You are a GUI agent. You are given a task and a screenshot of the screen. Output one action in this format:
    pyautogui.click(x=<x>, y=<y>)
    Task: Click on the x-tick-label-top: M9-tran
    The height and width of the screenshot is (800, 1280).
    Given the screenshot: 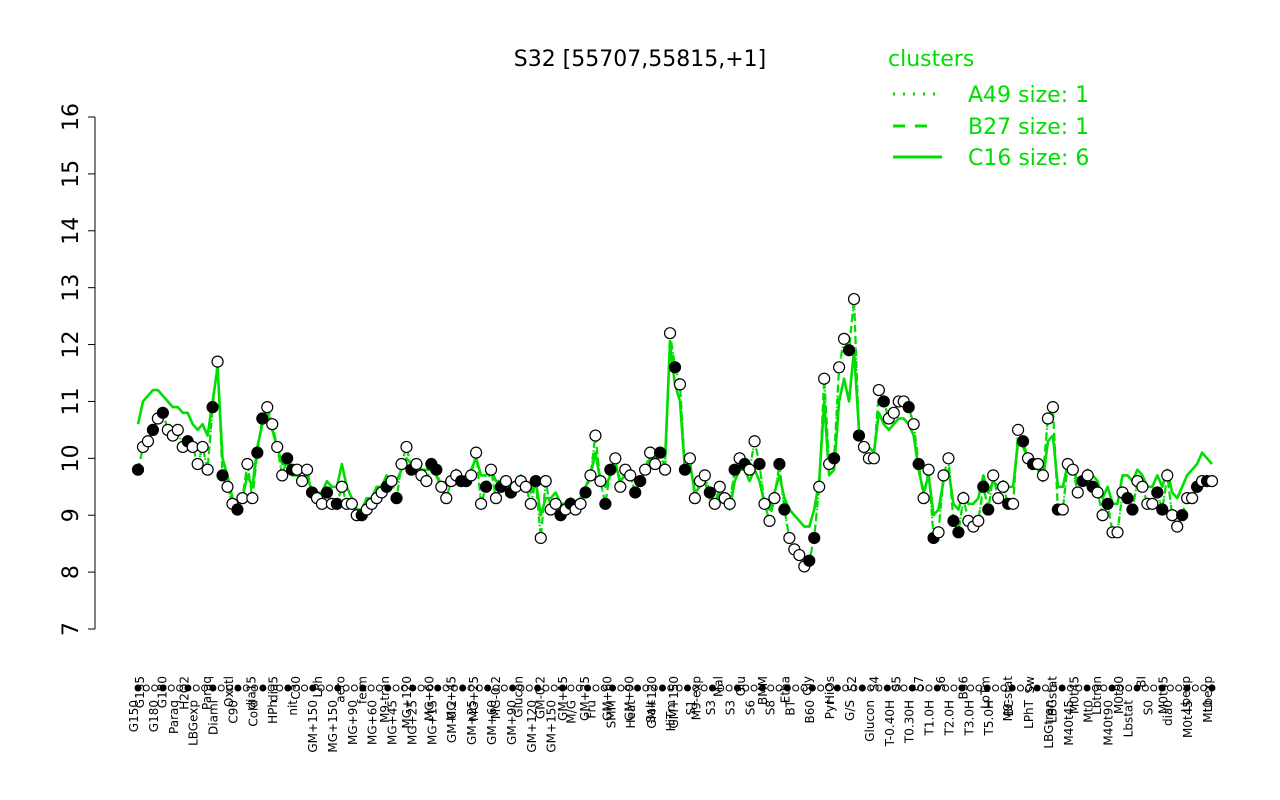 What is the action you would take?
    pyautogui.click(x=385, y=699)
    